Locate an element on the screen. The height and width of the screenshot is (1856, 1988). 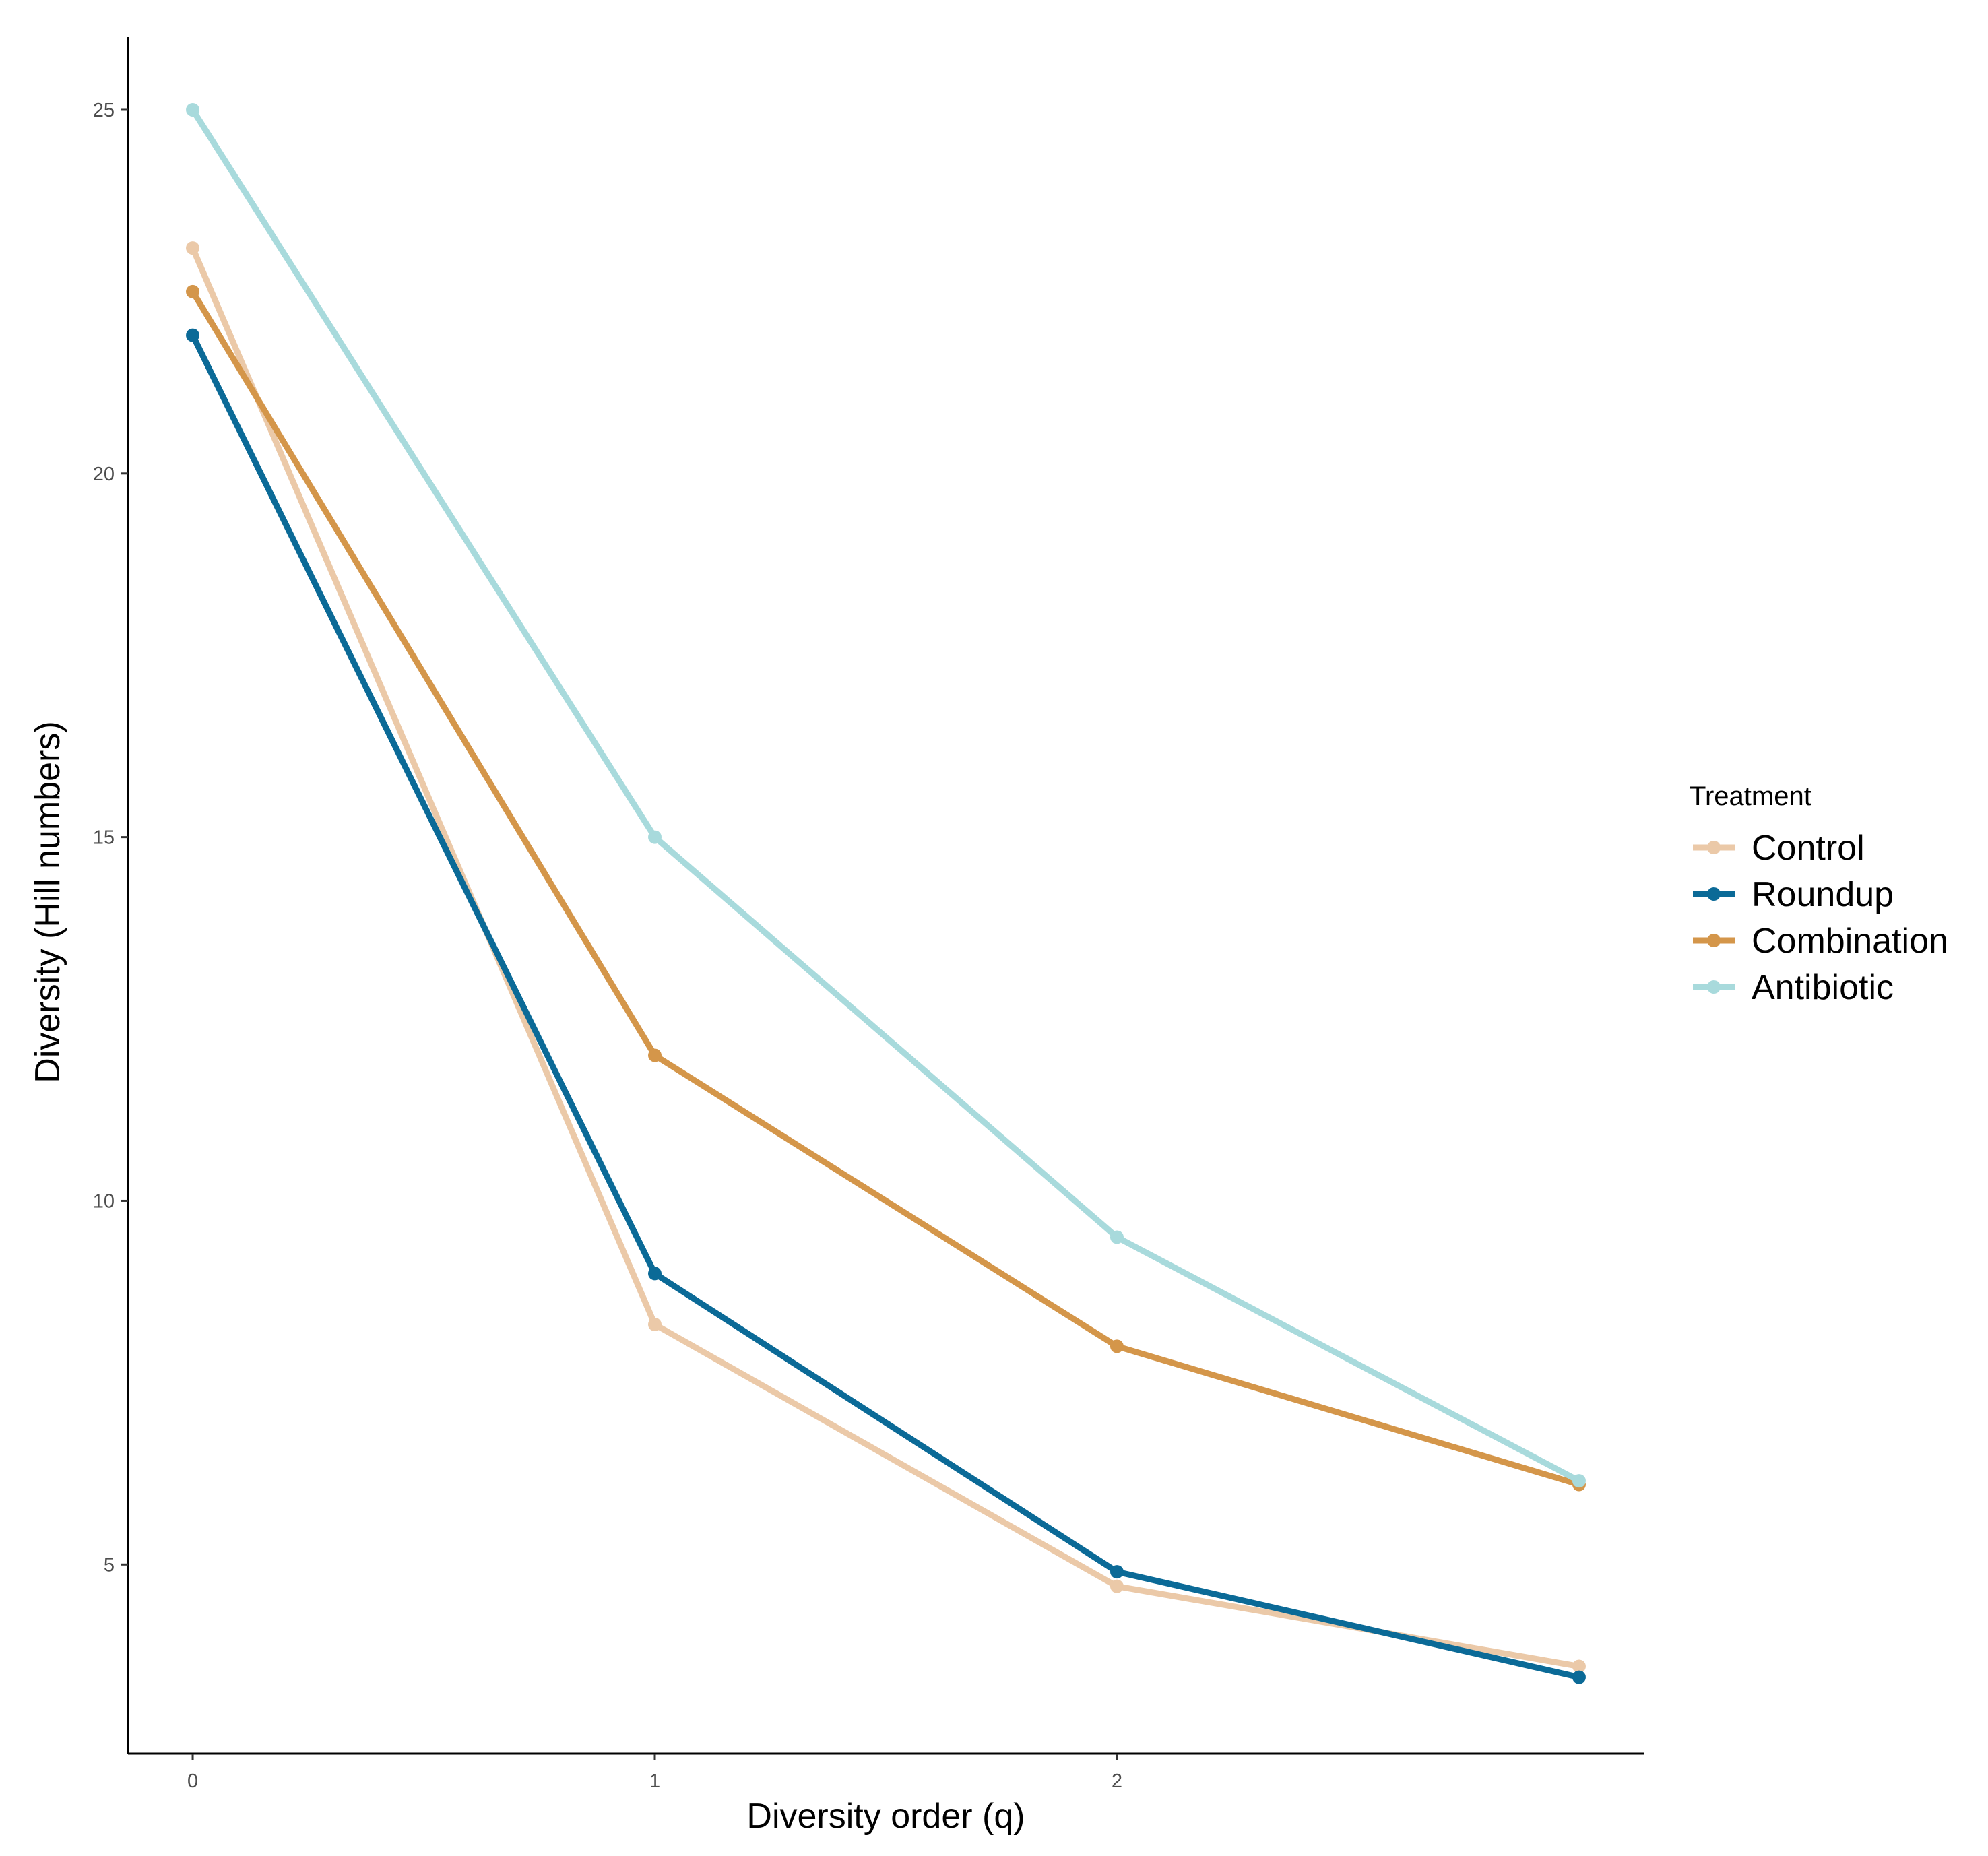
x-tick-label: 0 is located at coordinates (192, 1781).